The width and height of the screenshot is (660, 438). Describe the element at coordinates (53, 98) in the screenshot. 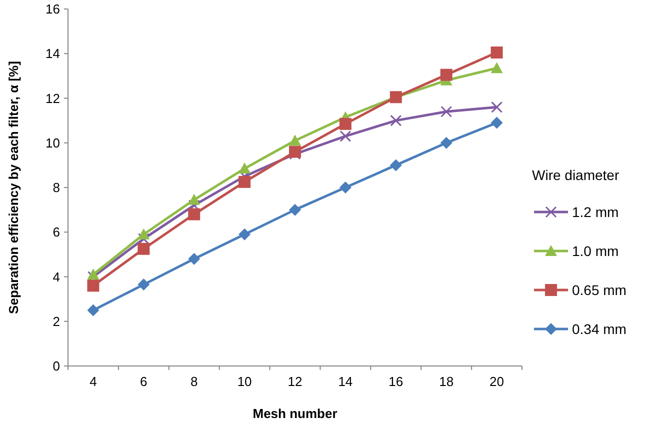

I see `y-tick-label: 12` at that location.